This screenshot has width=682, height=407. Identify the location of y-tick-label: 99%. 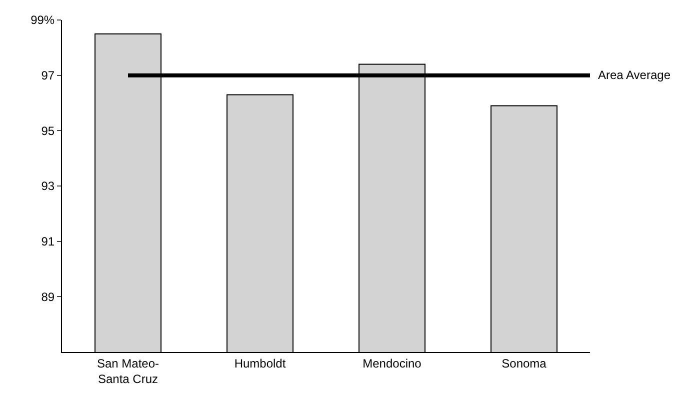
(42, 20).